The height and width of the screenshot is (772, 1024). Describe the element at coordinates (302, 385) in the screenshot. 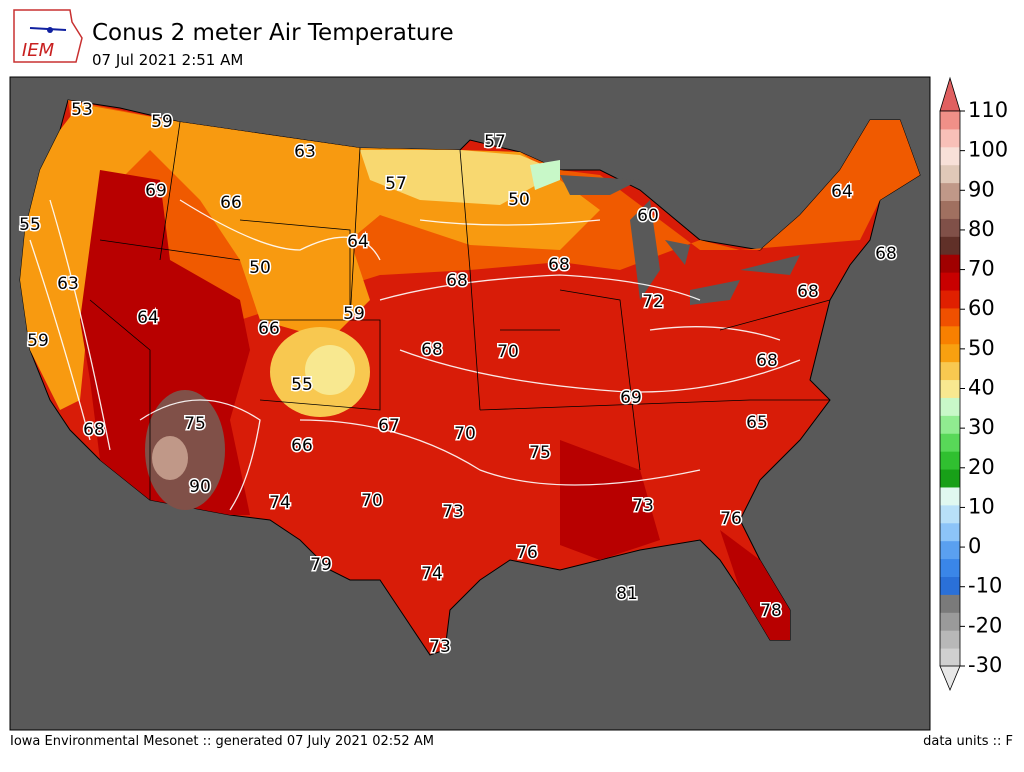

I see `contour-label: 55` at that location.